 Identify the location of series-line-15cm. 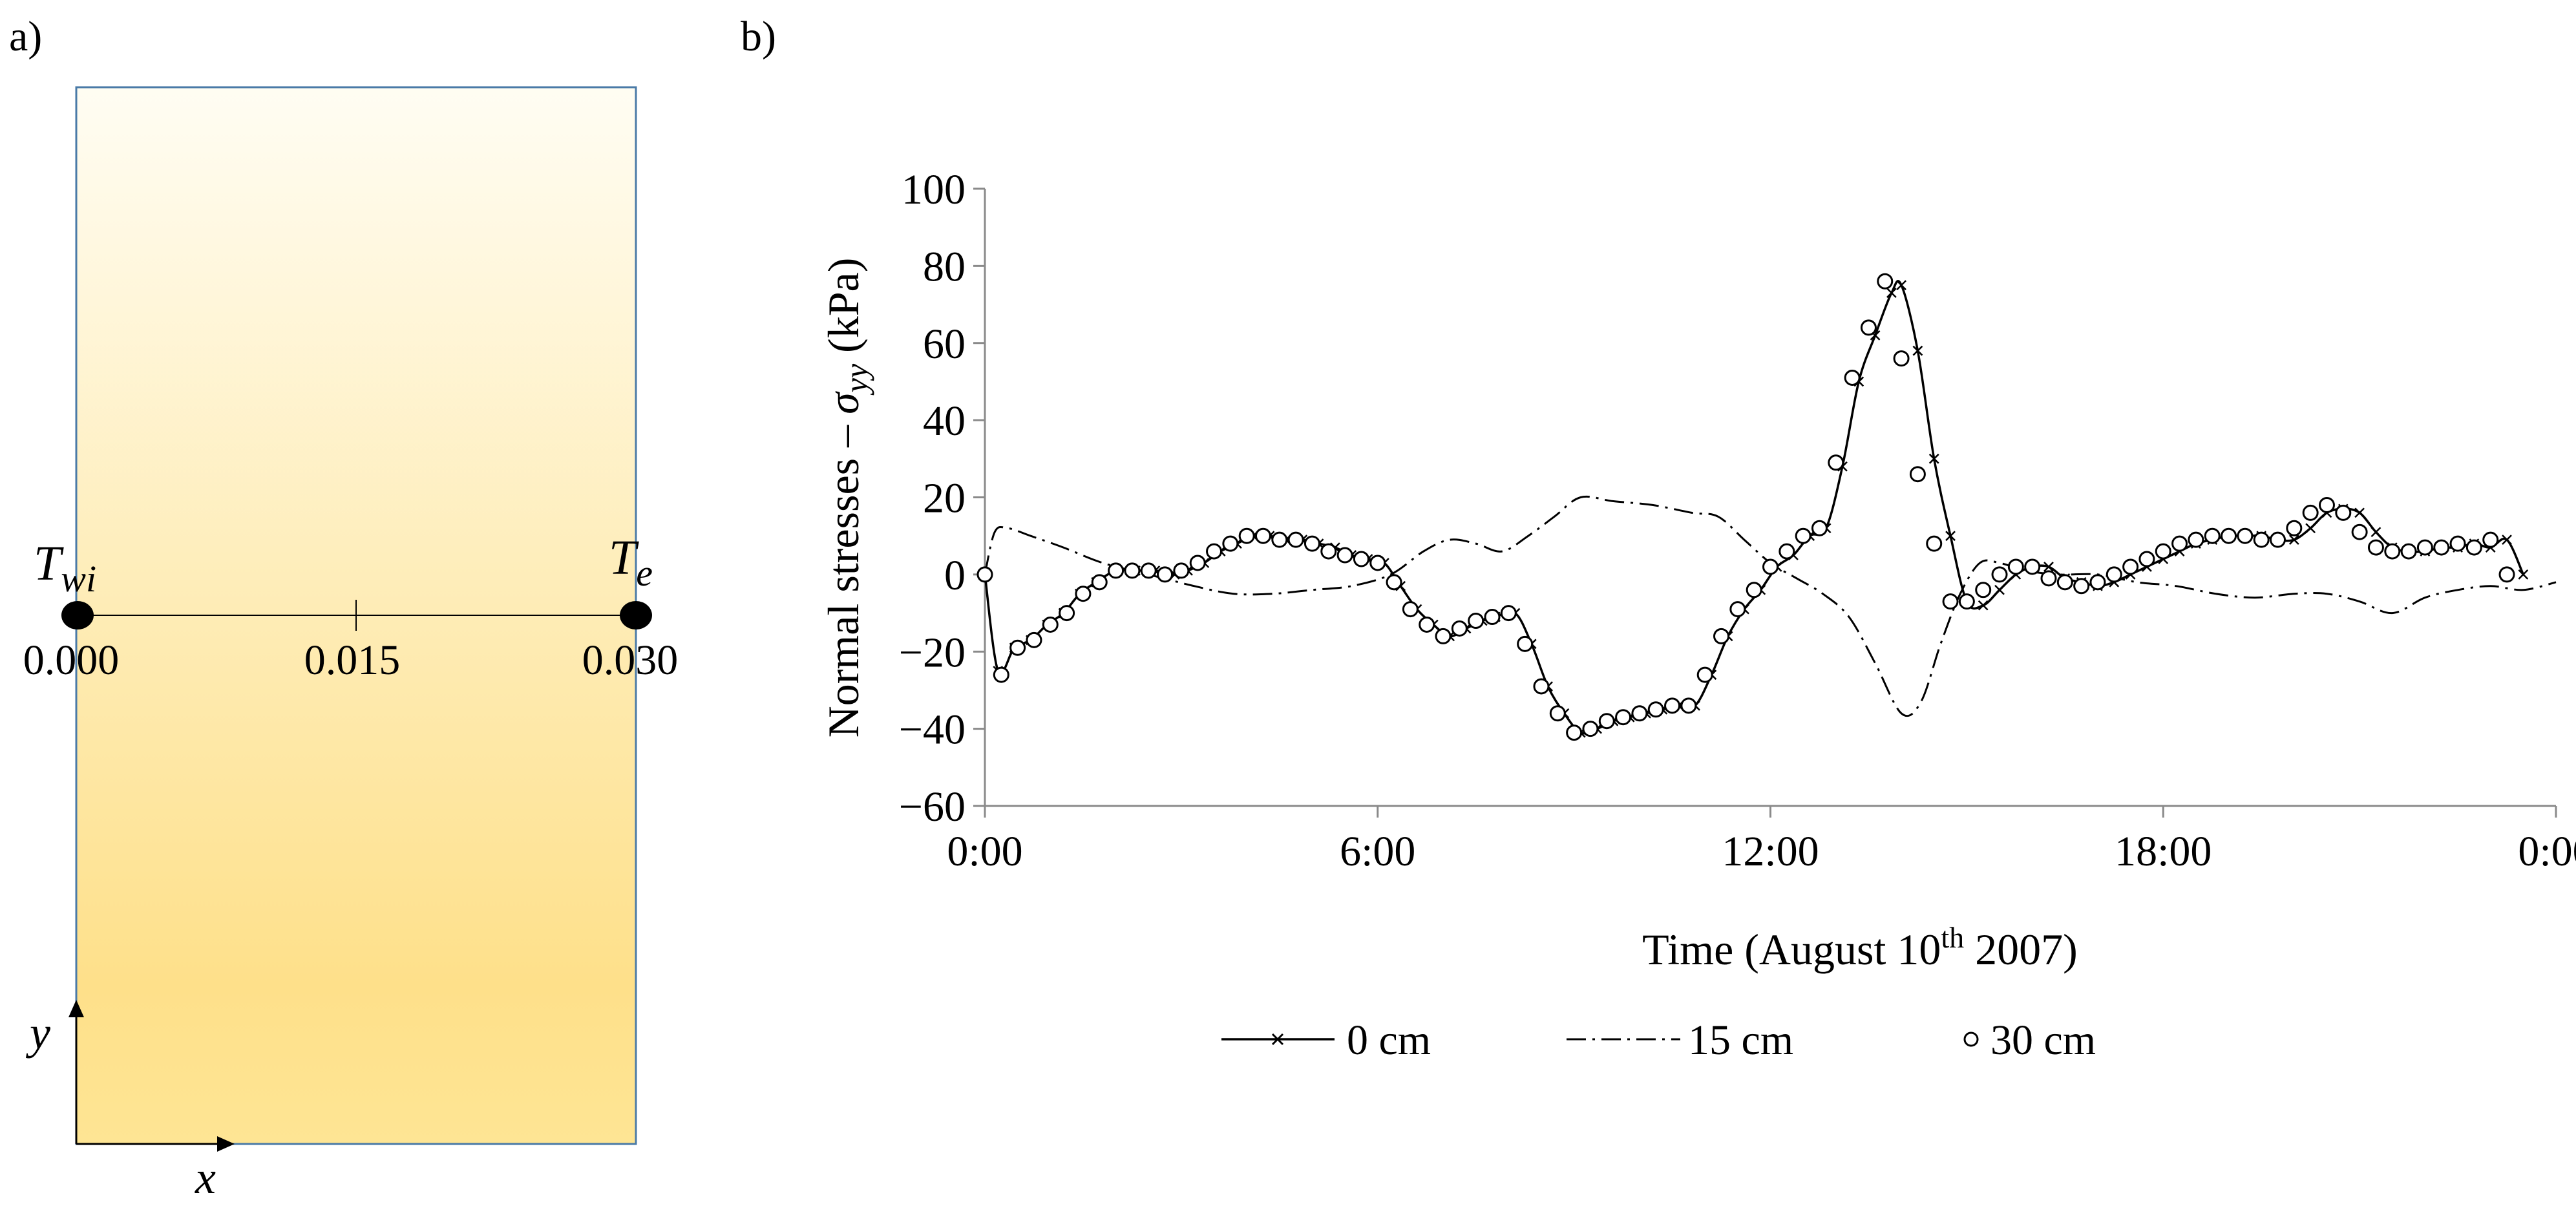
(1770, 606).